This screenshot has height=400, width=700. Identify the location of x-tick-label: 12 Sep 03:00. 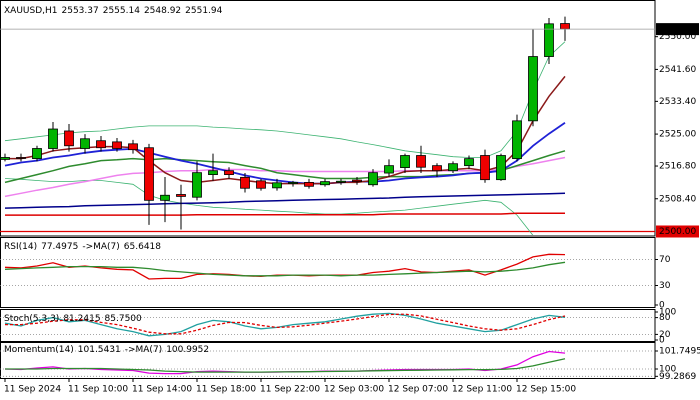
(354, 390).